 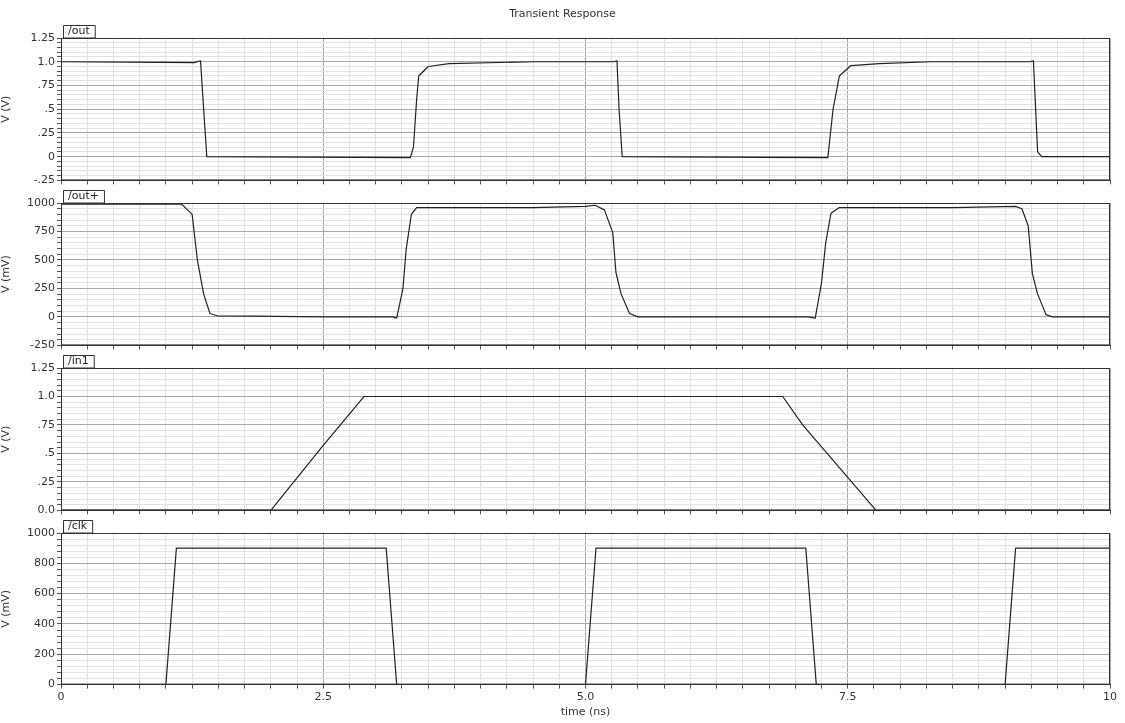 I want to click on y-tick-label: 600, so click(x=44, y=593).